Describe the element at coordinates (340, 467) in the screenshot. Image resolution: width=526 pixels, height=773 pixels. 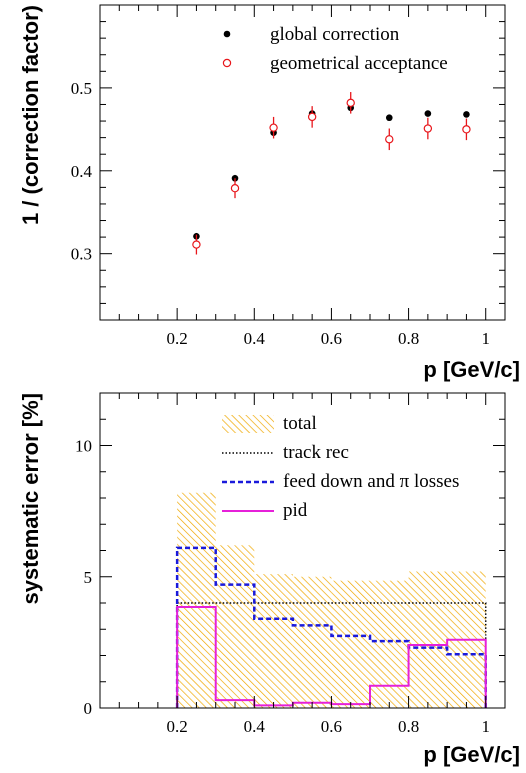
I see `legend: total track rec feed down and π losses pid` at that location.